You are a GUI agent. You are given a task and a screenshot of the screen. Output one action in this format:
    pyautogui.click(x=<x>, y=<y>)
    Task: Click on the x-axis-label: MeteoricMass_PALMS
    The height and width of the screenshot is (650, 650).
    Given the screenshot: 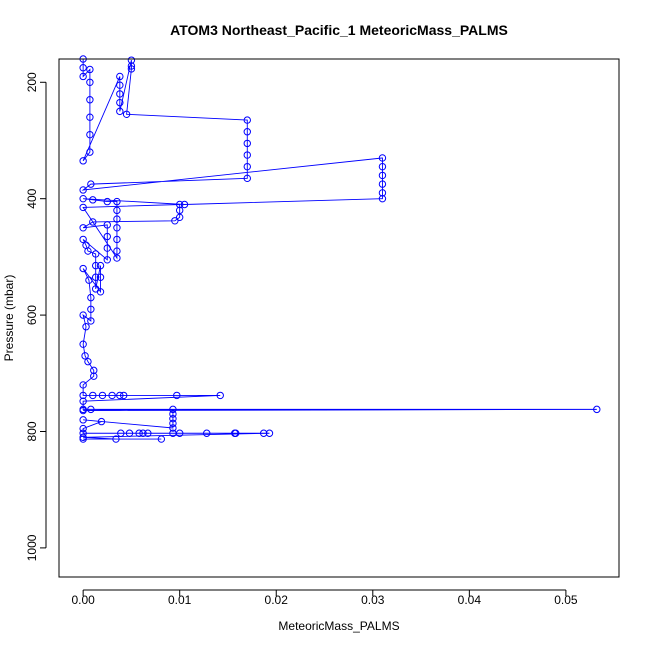 What is the action you would take?
    pyautogui.click(x=338, y=626)
    